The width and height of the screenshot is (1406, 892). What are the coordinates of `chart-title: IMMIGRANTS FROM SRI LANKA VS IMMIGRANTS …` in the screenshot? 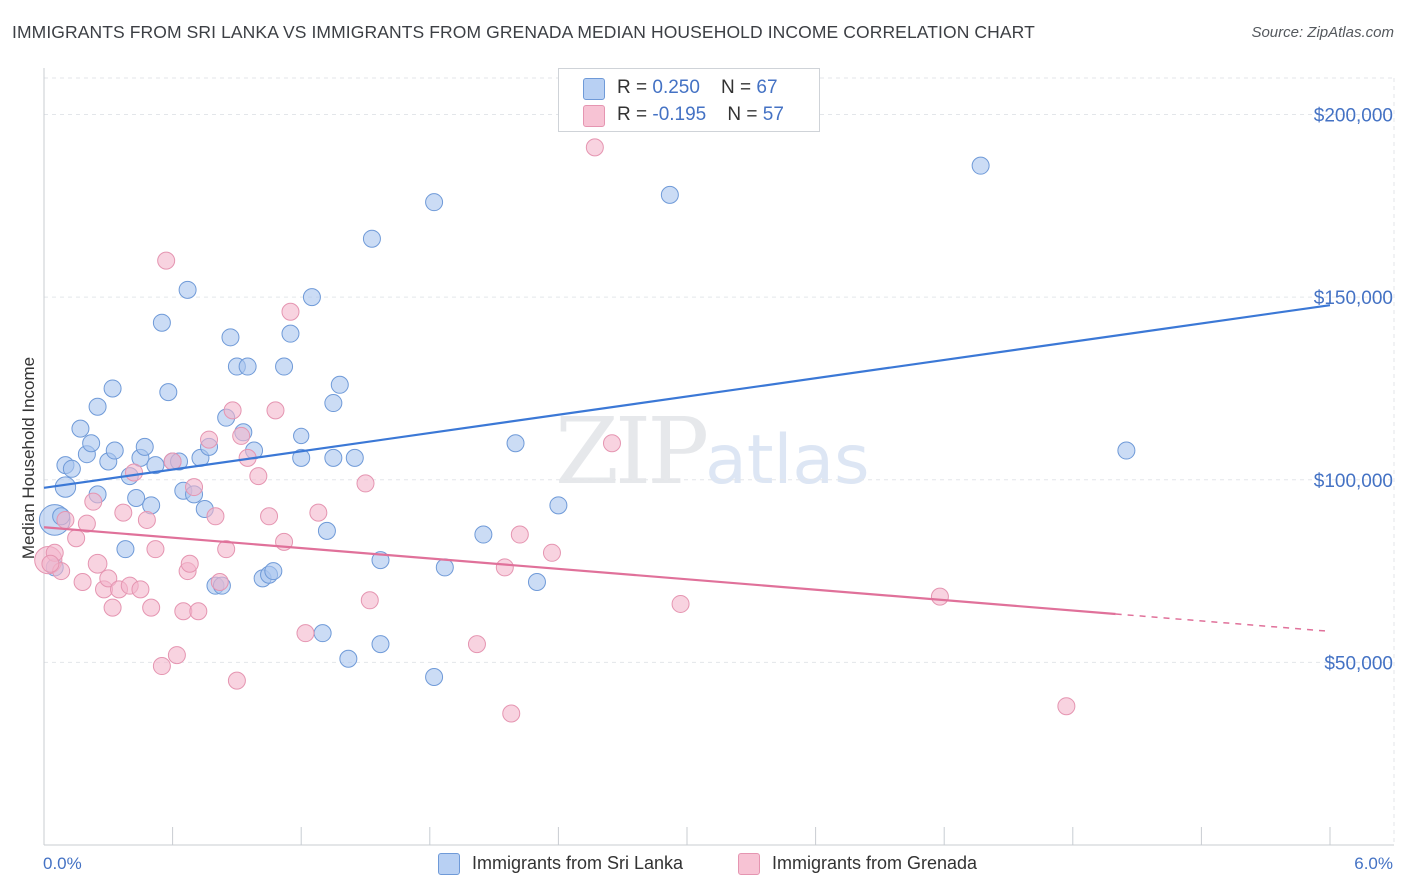 It's located at (523, 32).